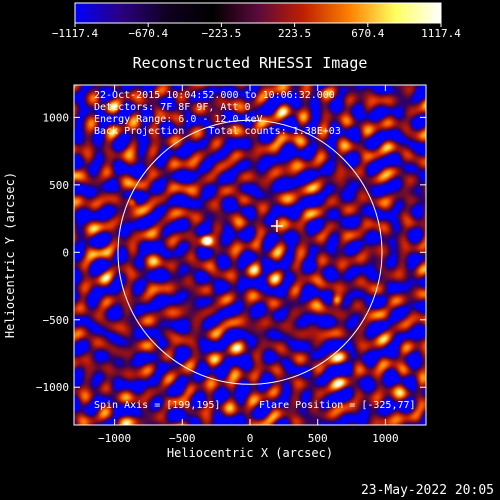 The image size is (500, 500). Describe the element at coordinates (256, 31) in the screenshot. I see `colorbar-ticks: −1117.4 −670.4 −223.5 223.5 670.4 1117.4` at that location.